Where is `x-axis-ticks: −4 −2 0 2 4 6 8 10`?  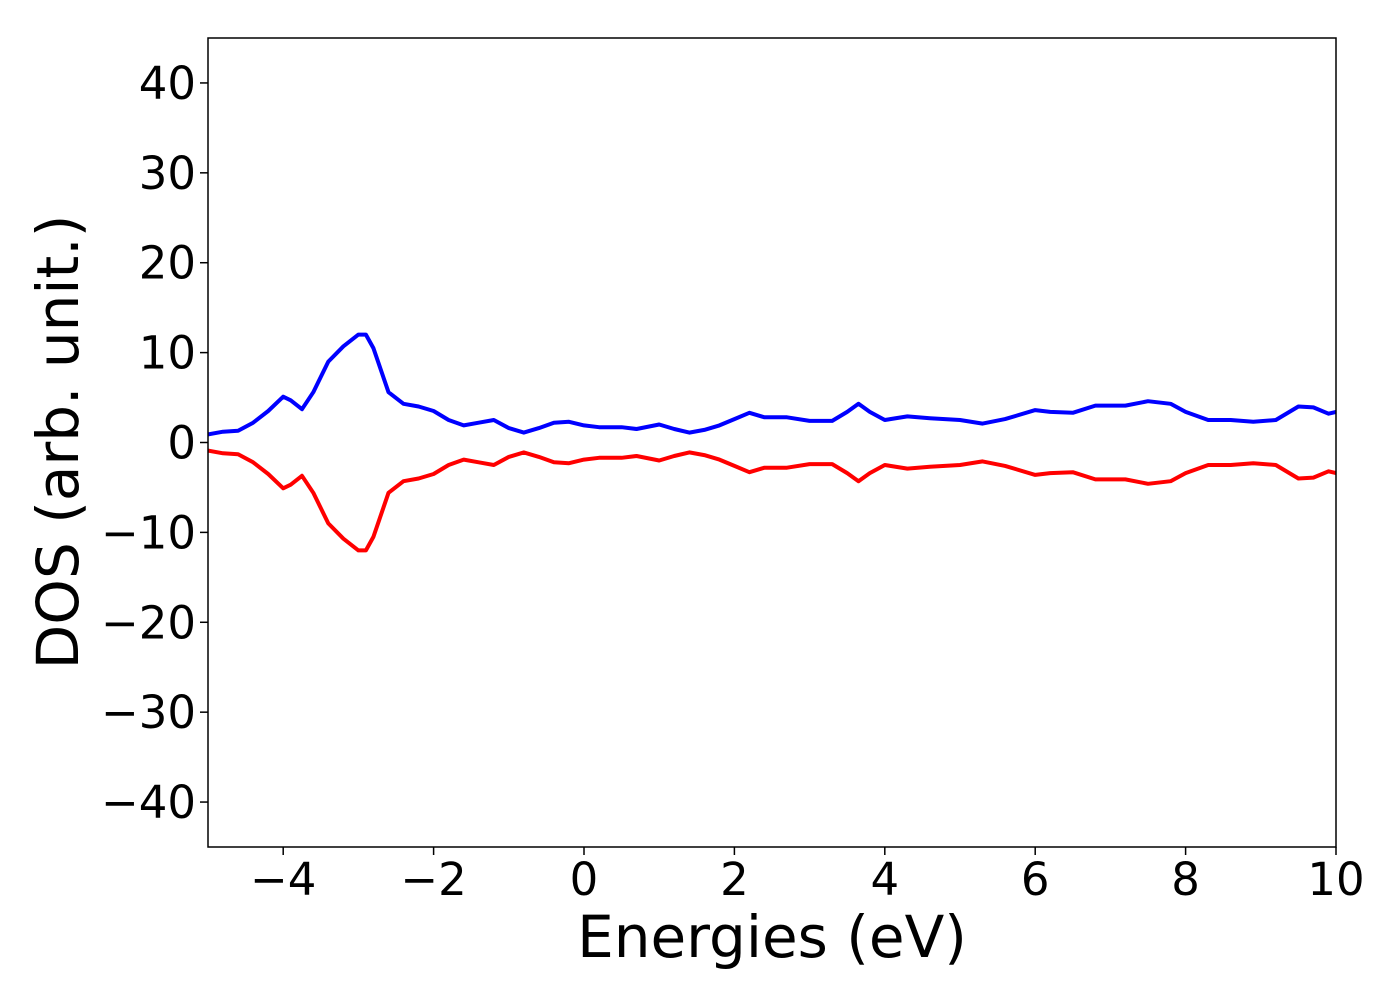
x-axis-ticks: −4 −2 0 2 4 6 8 10 is located at coordinates (807, 876).